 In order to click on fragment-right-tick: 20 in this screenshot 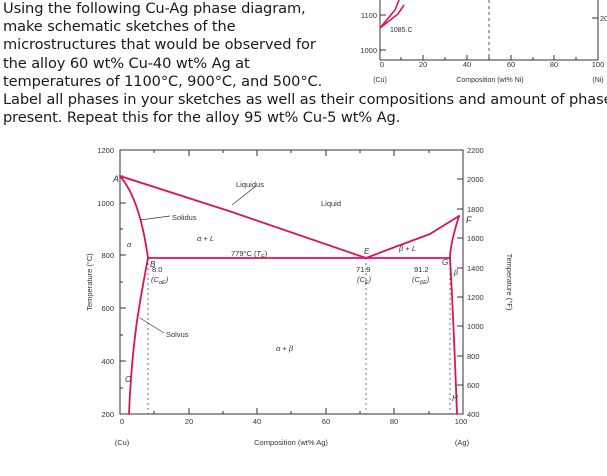, I will do `click(603, 18)`.